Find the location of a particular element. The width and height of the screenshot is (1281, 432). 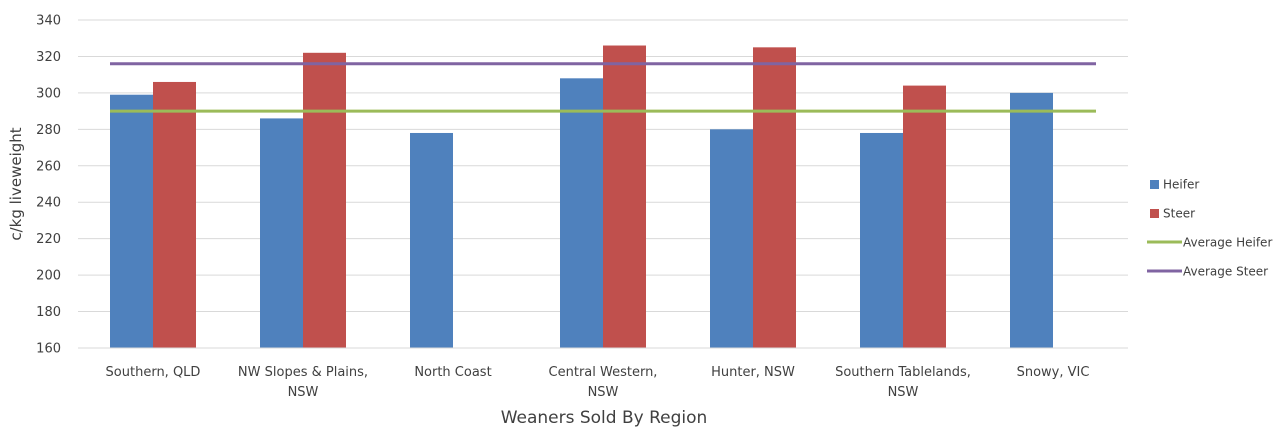

y-tick-label: 320 is located at coordinates (48, 57).